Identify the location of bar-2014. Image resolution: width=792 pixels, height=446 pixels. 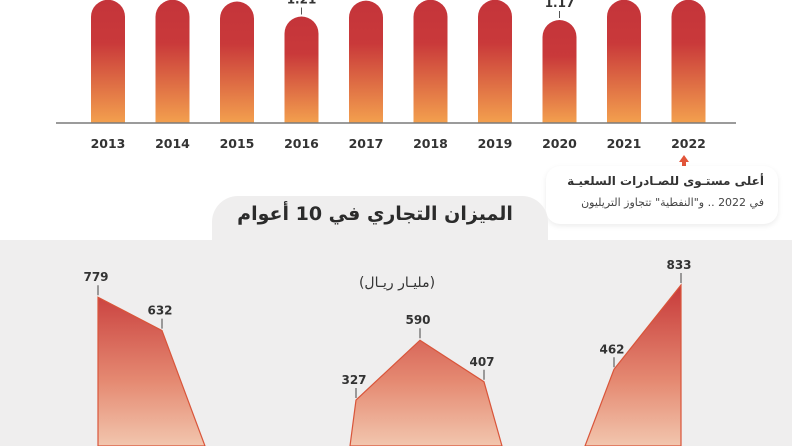
(172, 61).